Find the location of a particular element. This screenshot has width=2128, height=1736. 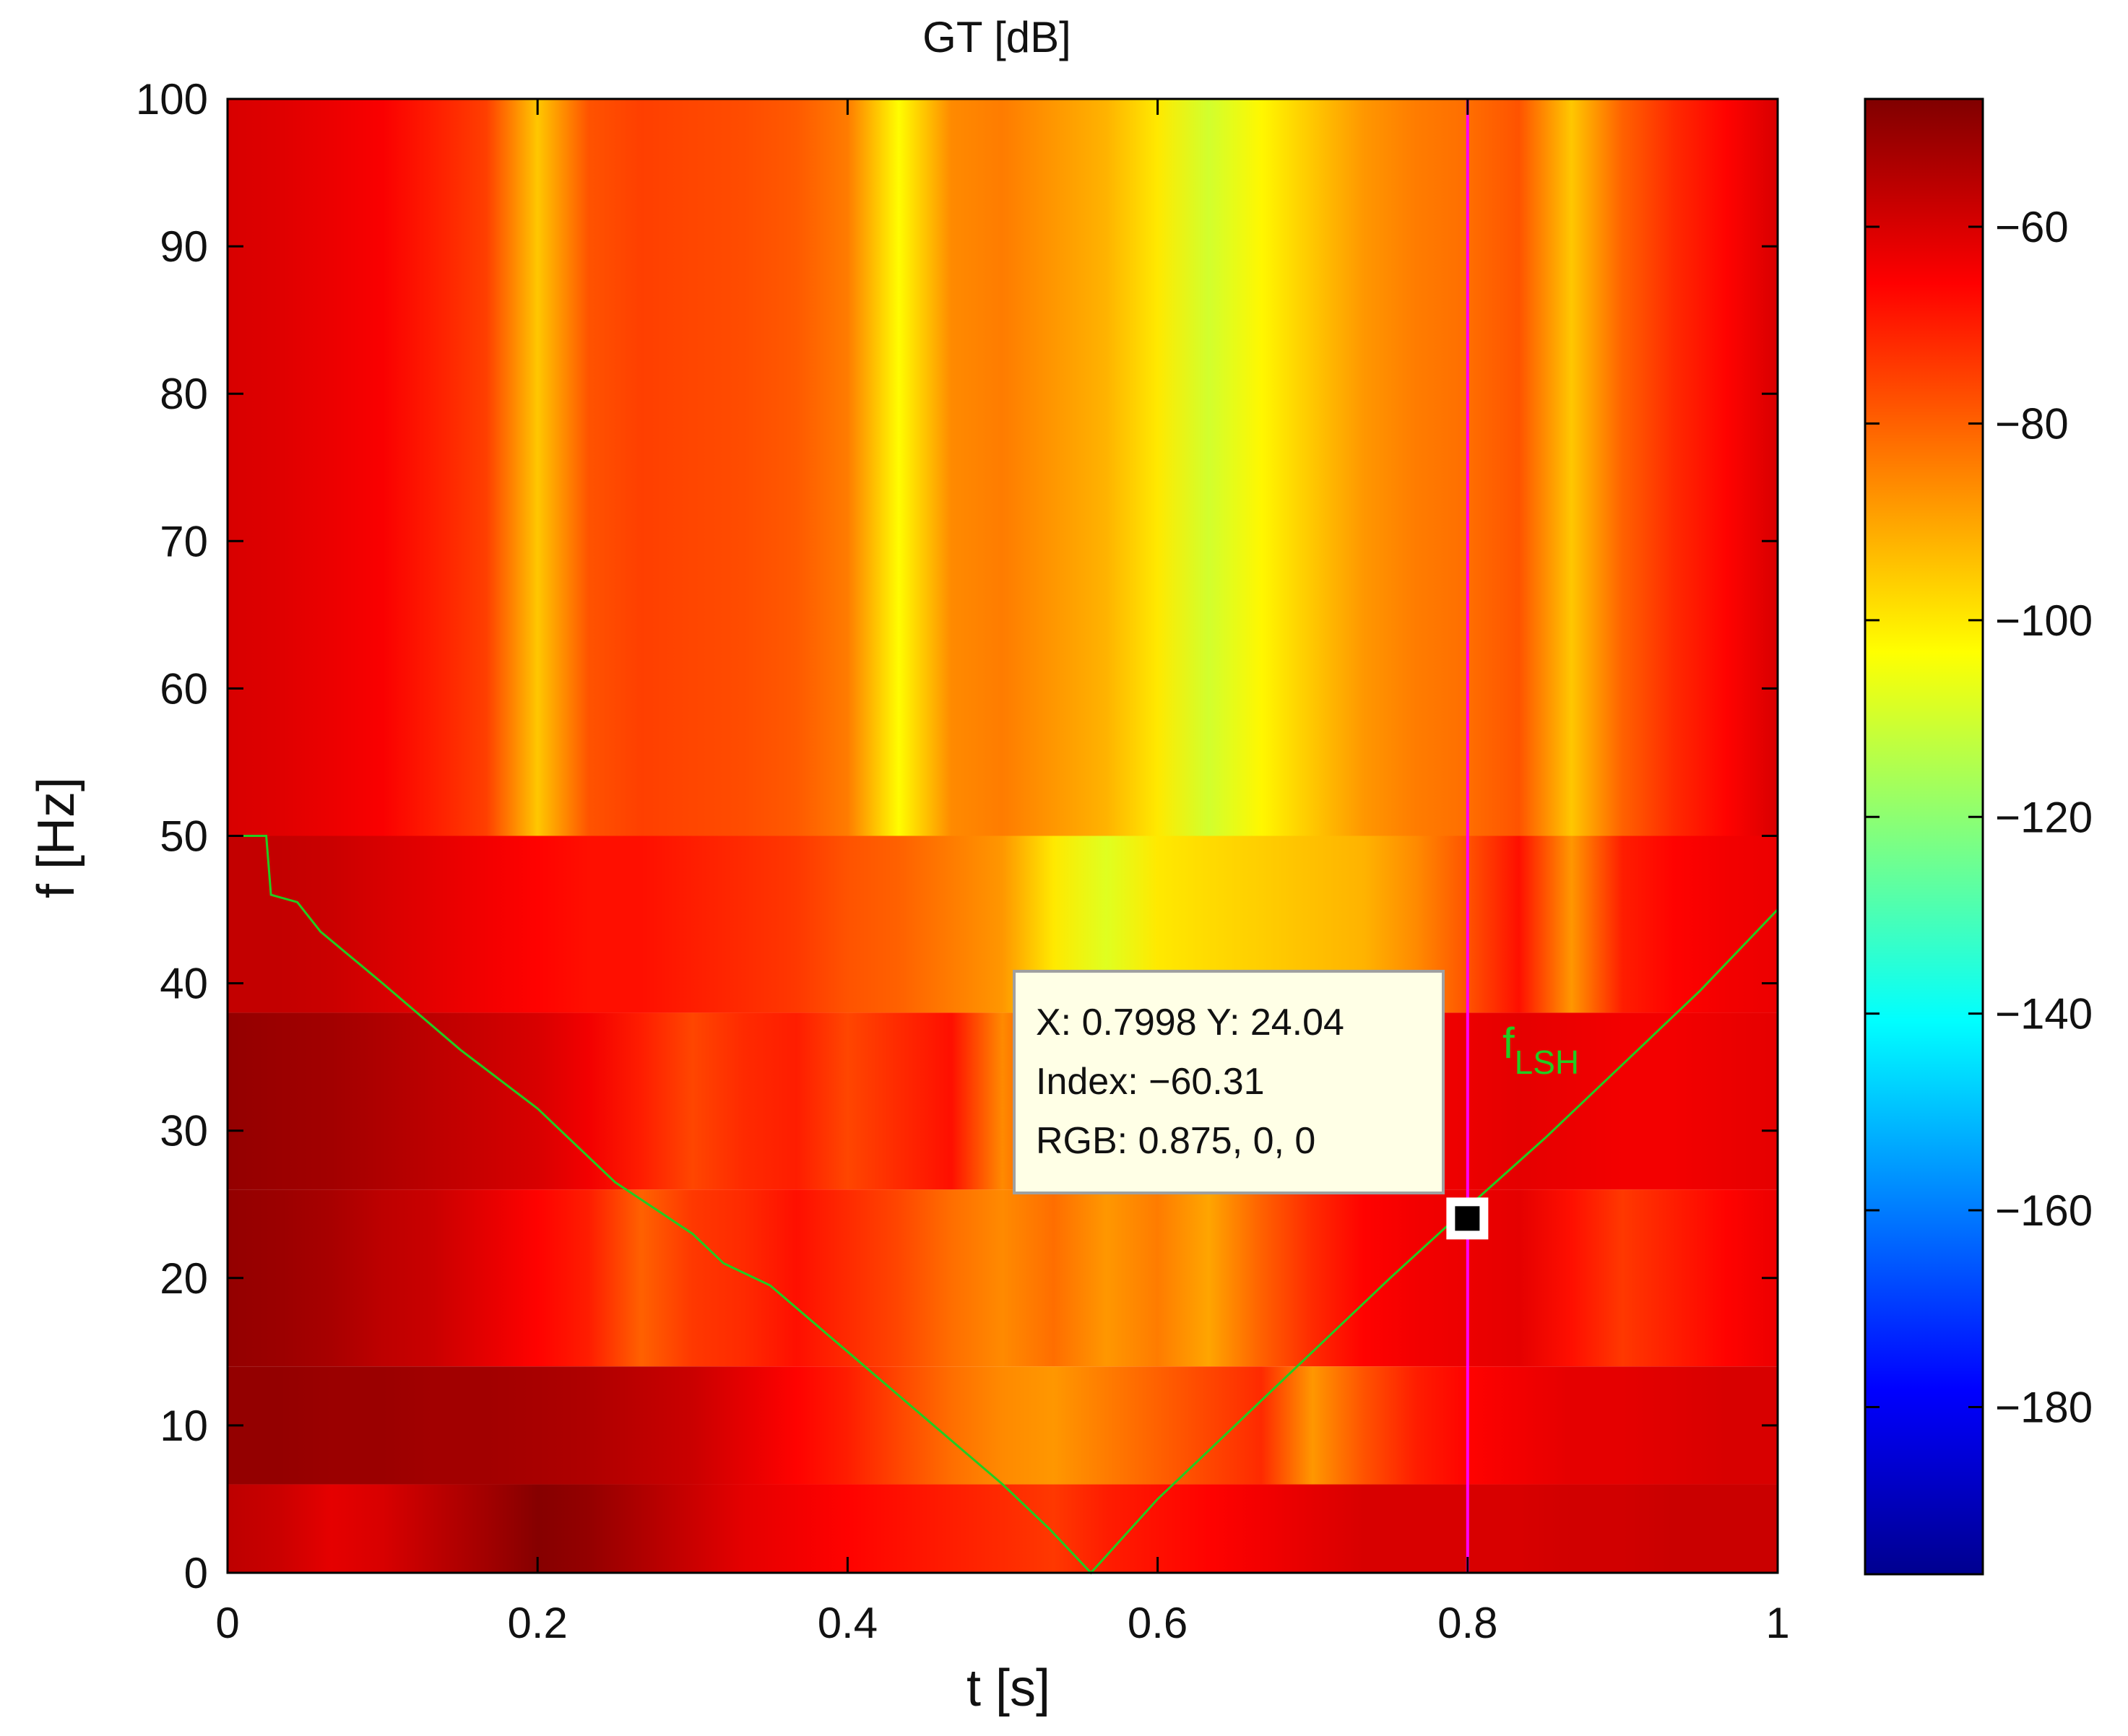

datatip-box is located at coordinates (1229, 1082).